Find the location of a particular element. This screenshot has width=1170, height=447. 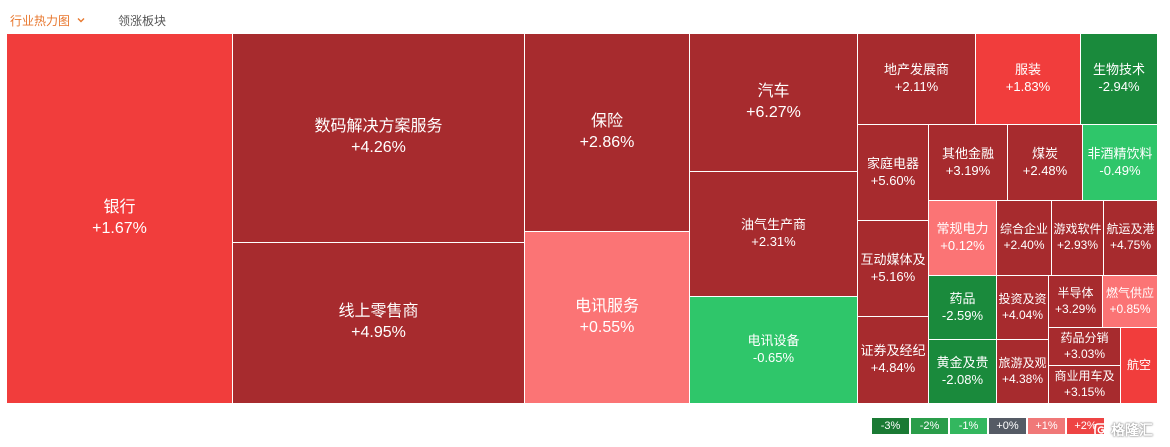

tile-change: +3.29% is located at coordinates (1075, 308).